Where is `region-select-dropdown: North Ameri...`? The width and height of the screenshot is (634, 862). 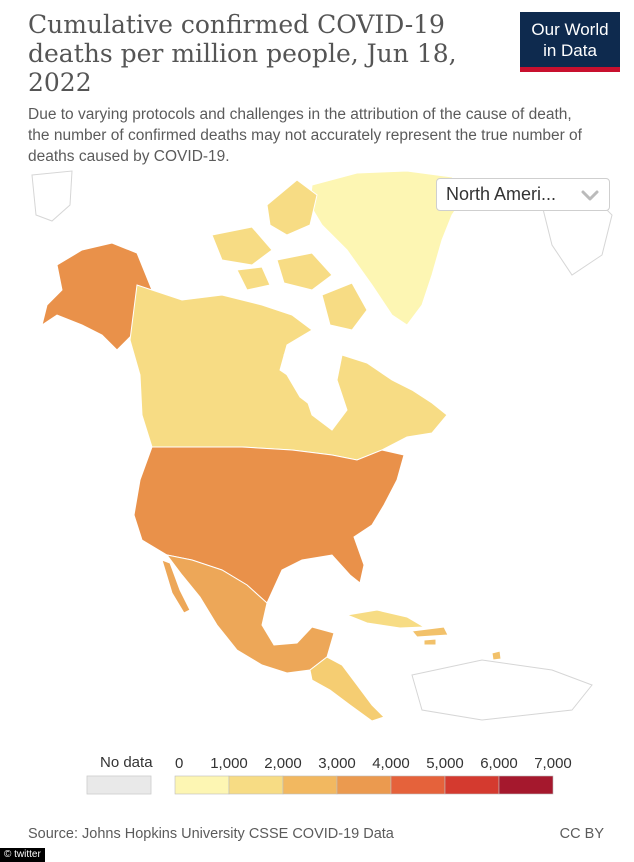
region-select-dropdown: North Ameri... is located at coordinates (523, 194).